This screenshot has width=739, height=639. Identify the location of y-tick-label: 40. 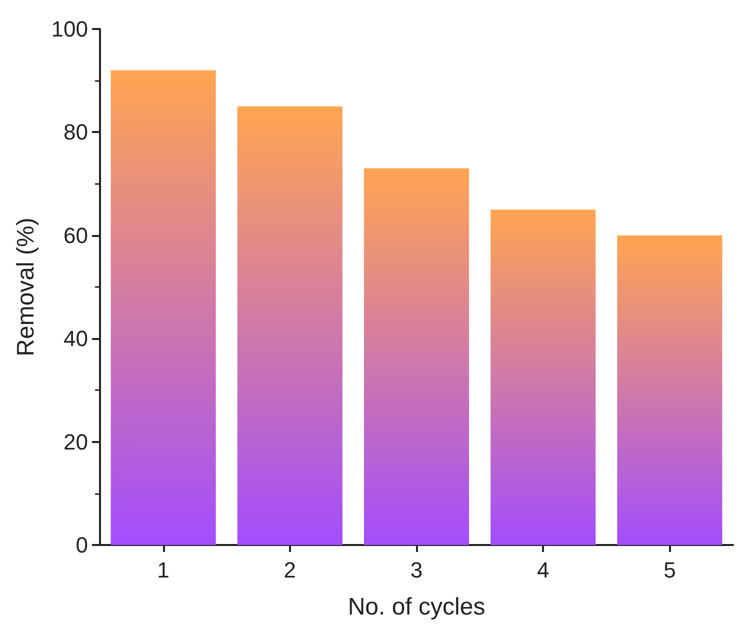
(76, 339).